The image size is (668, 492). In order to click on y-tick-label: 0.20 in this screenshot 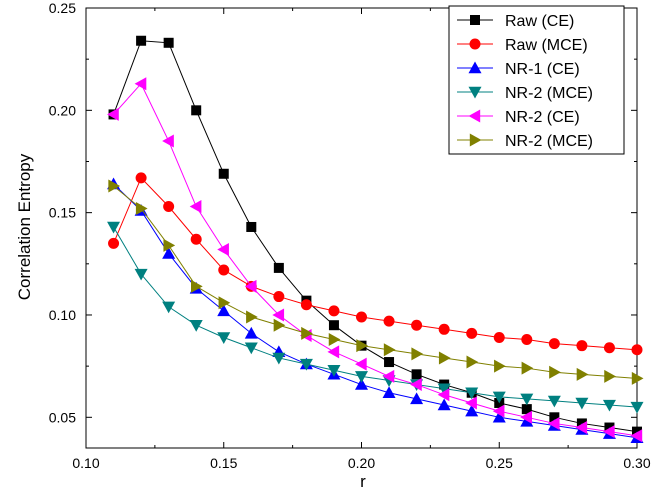, I will do `click(62, 110)`.